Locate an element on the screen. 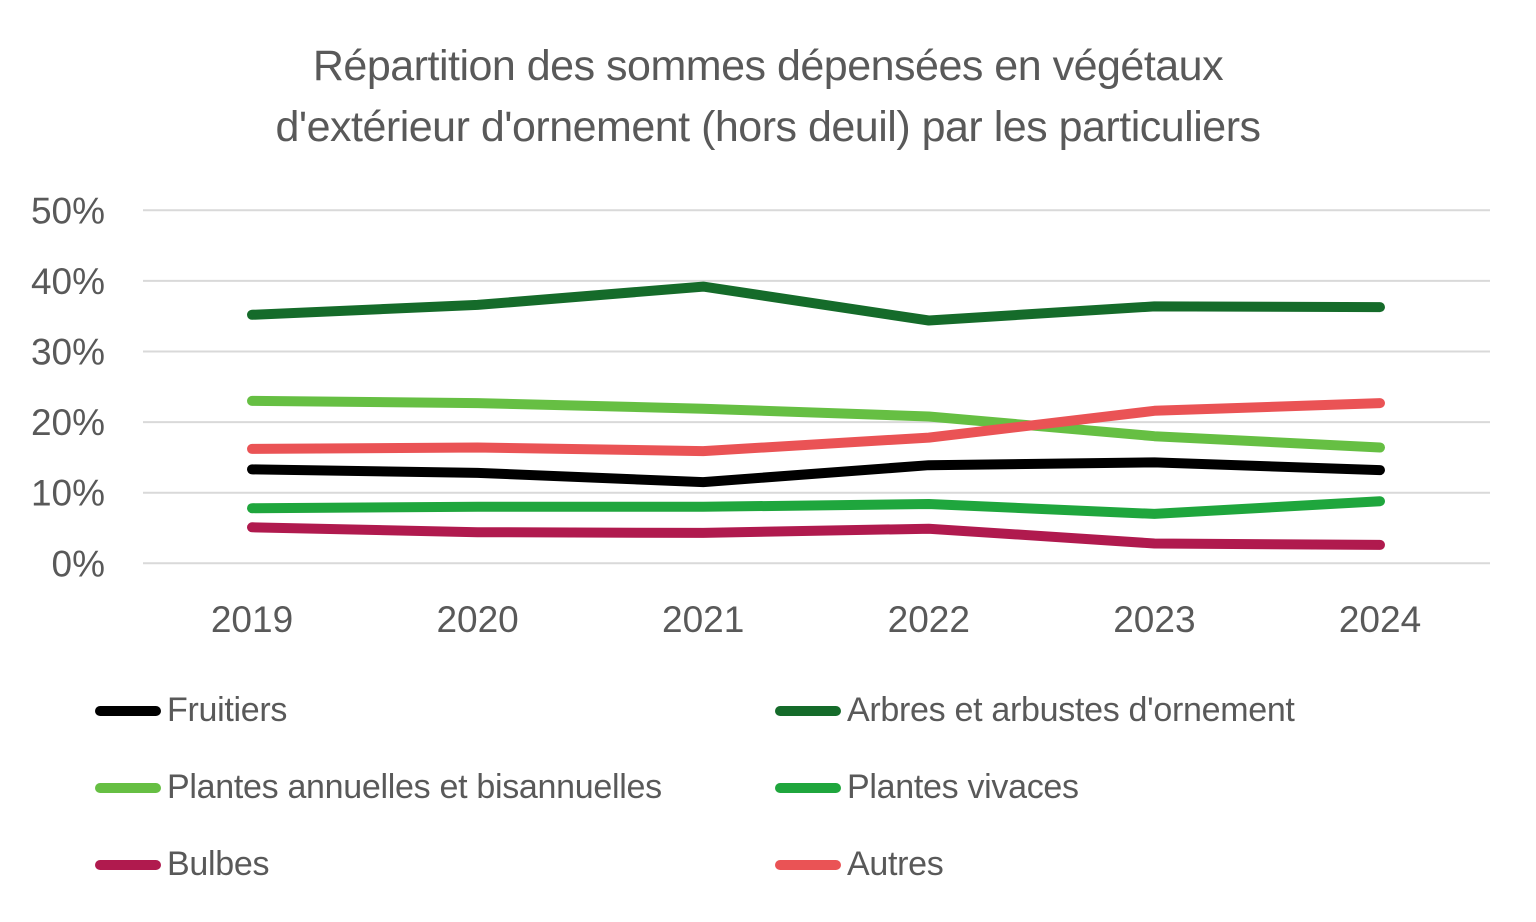 The height and width of the screenshot is (922, 1536). x-axis-tick-label: 2022 is located at coordinates (929, 619).